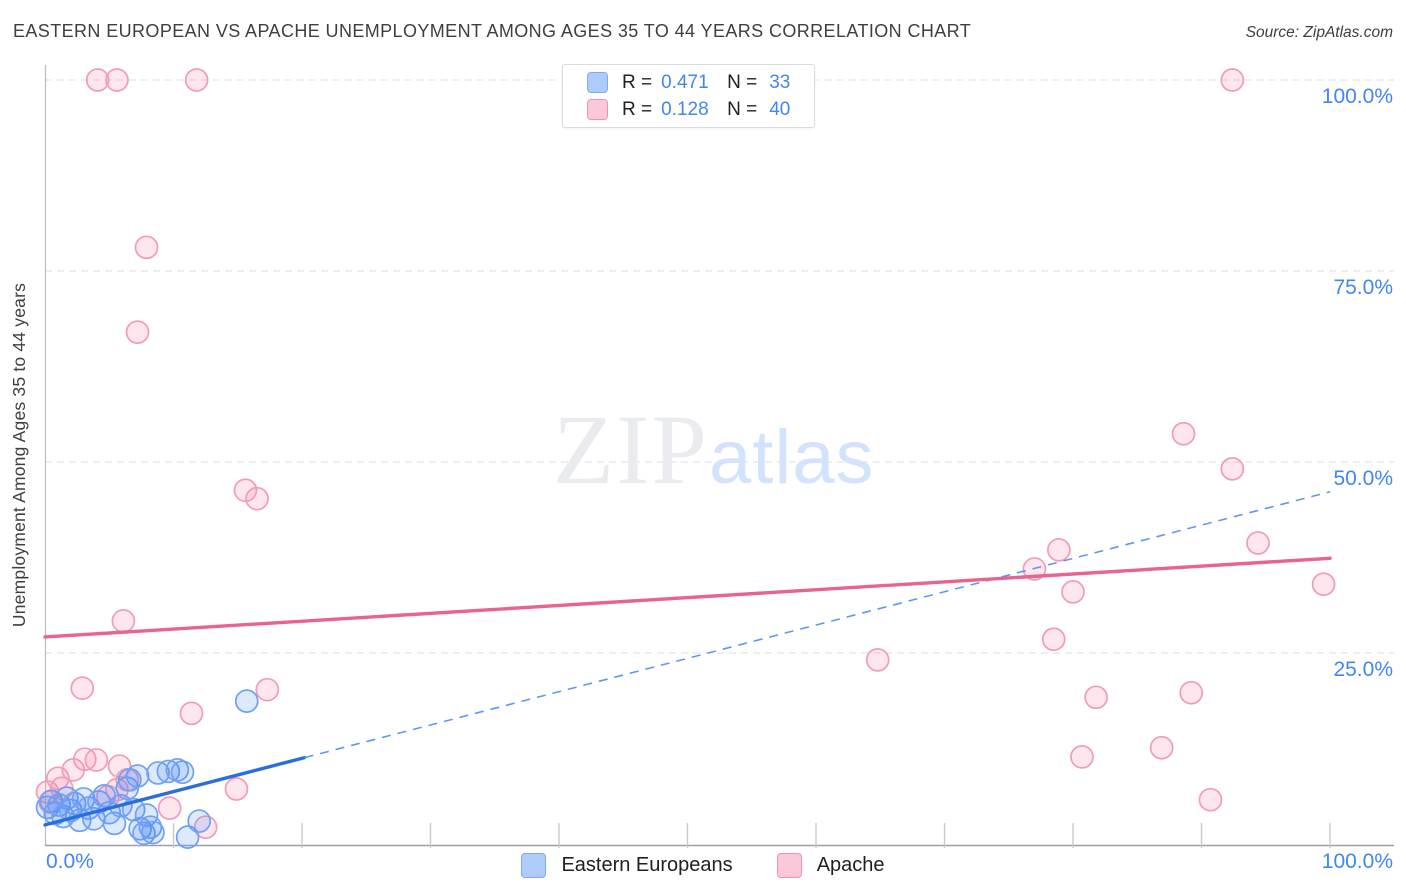 Image resolution: width=1406 pixels, height=892 pixels. I want to click on legend-label-apache: Apache, so click(850, 864).